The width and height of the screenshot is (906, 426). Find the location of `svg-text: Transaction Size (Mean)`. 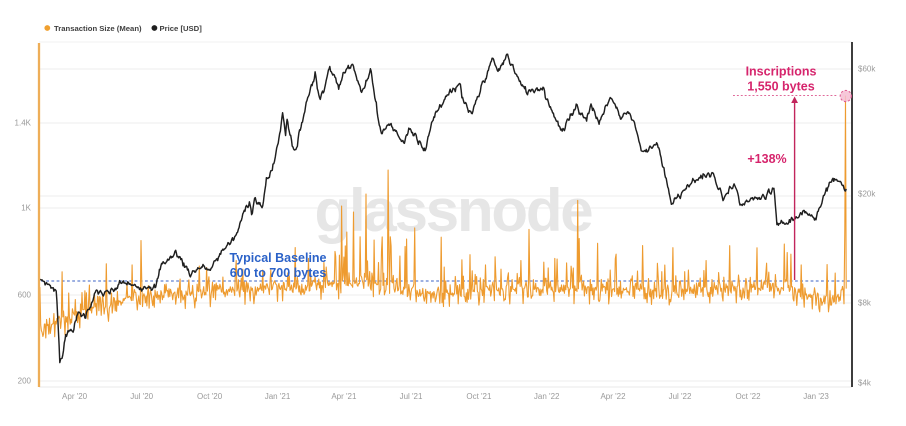

svg-text: Transaction Size (Mean) is located at coordinates (98, 28).